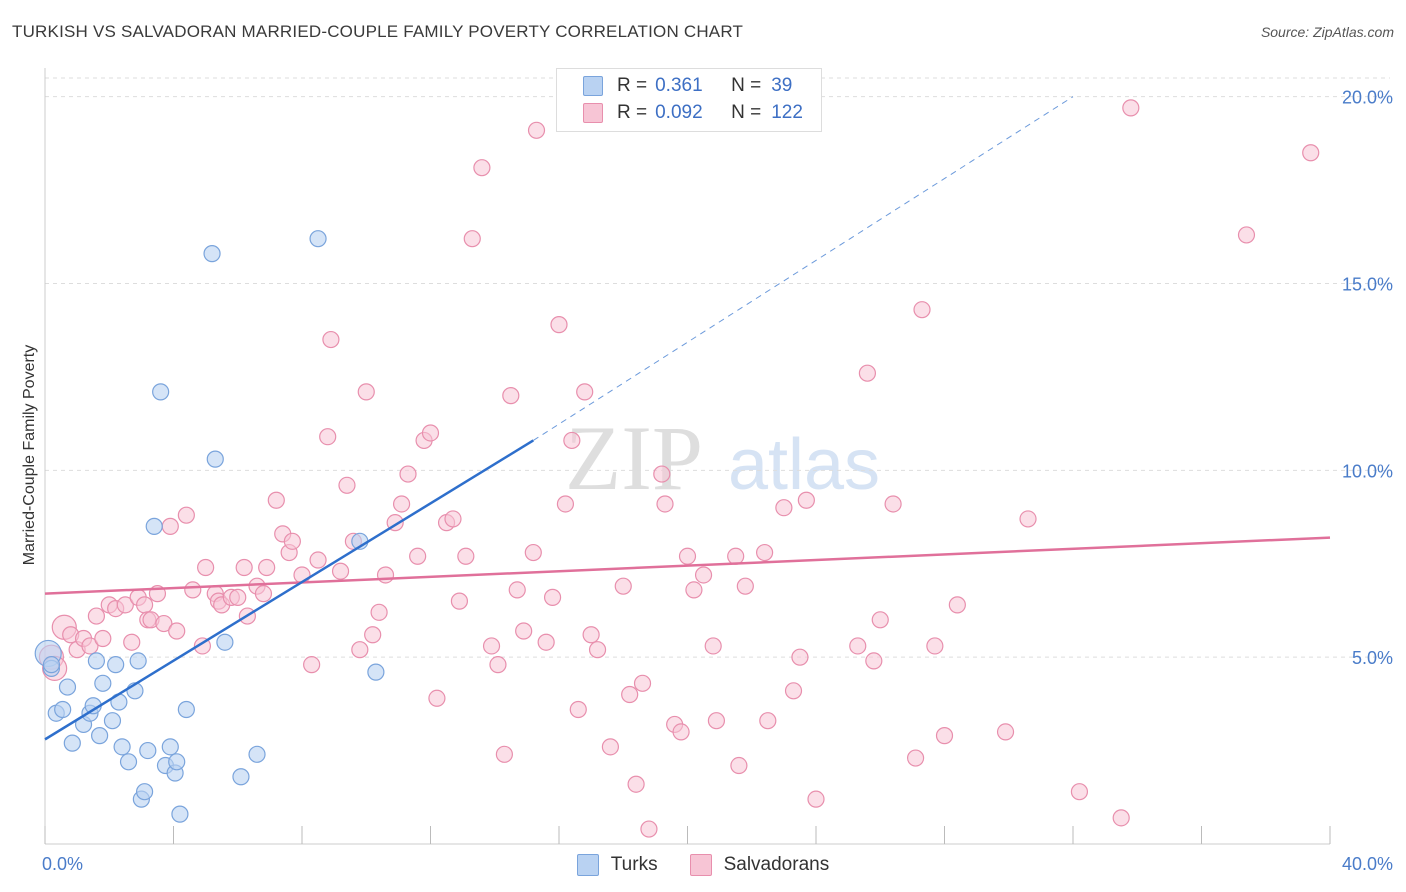 The height and width of the screenshot is (892, 1406). I want to click on y-tick-label: 15.0%, so click(1367, 285).